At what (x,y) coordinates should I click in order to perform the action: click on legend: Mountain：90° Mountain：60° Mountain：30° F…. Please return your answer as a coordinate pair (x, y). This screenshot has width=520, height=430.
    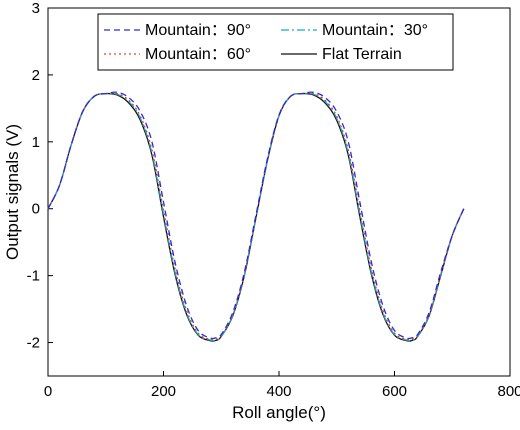
    Looking at the image, I should click on (275, 42).